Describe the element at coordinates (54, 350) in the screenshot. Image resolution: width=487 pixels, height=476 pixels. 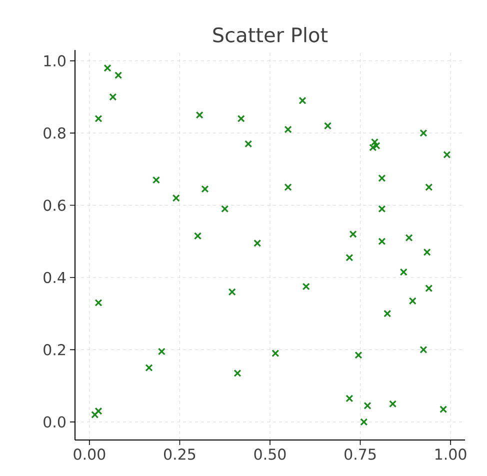
I see `y-tick-label: 0.2` at that location.